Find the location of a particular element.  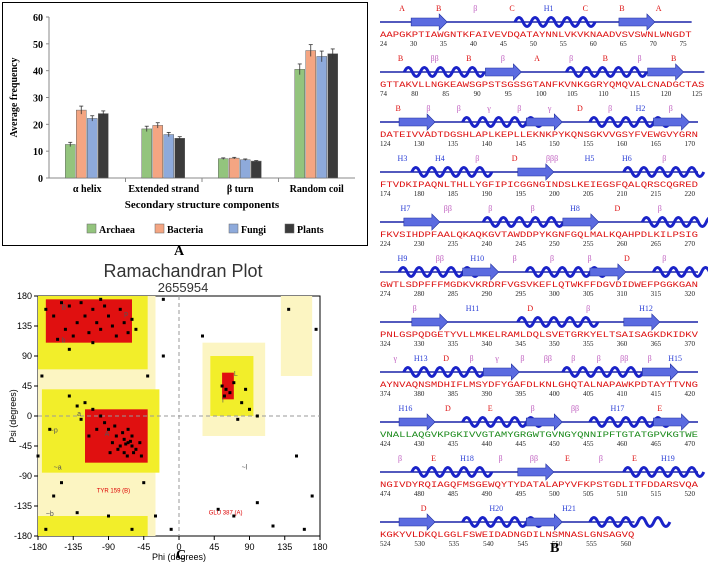

residue-number: 265 is located at coordinates (656, 244).